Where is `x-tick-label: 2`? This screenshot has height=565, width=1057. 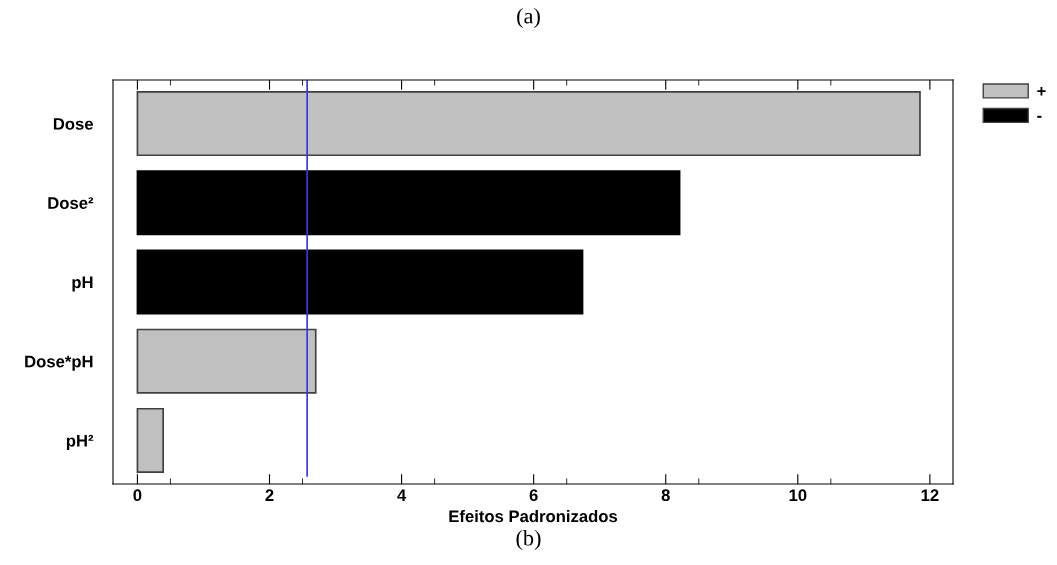
x-tick-label: 2 is located at coordinates (269, 495).